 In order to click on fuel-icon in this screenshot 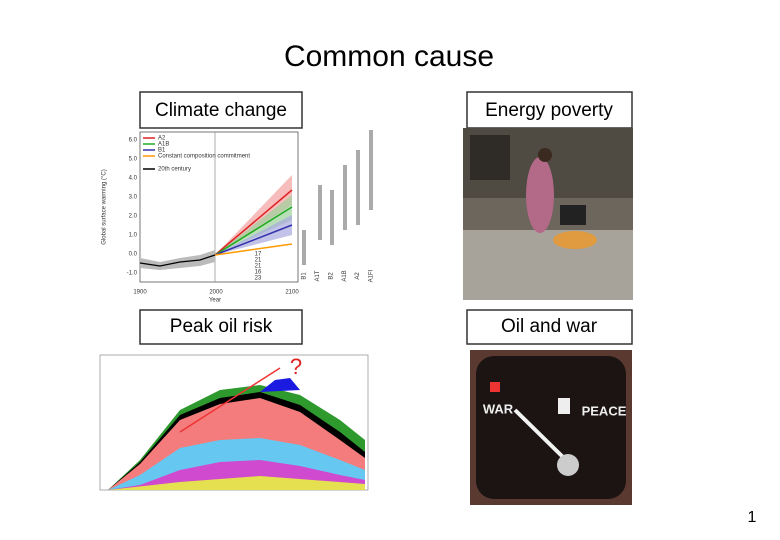, I will do `click(564, 406)`.